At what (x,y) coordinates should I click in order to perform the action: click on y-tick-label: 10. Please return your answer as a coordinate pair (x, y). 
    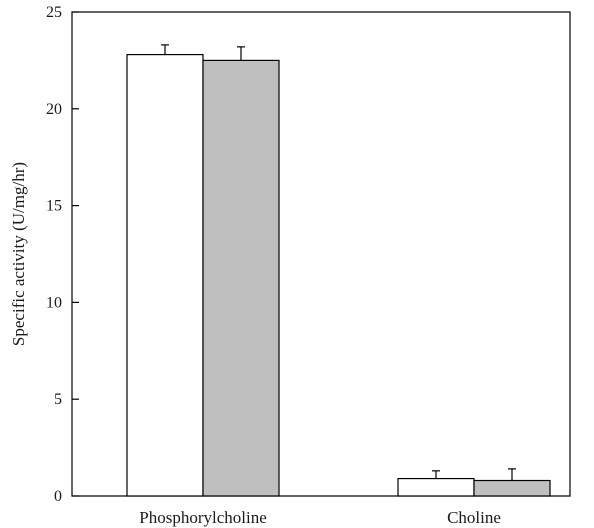
    Looking at the image, I should click on (54, 302).